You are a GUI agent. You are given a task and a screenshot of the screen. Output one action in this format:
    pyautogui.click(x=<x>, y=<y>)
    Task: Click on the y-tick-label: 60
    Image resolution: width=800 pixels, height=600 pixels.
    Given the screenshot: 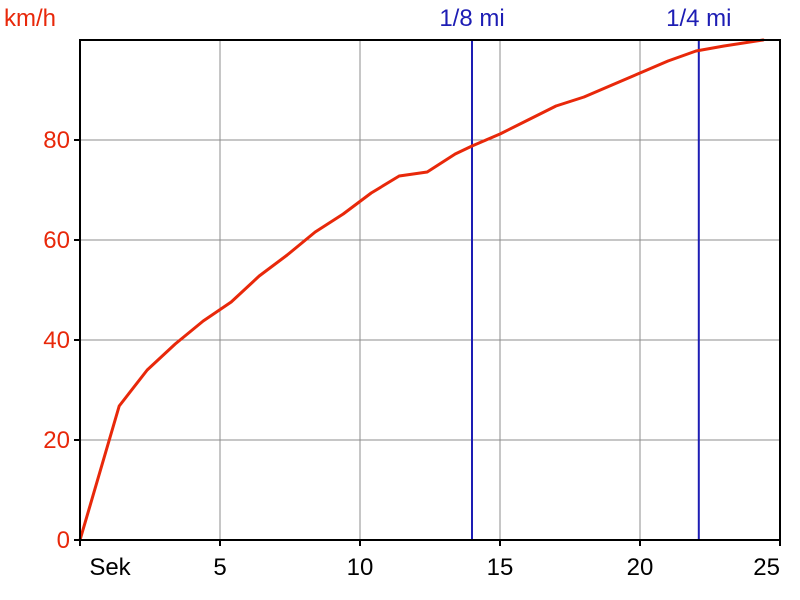 What is the action you would take?
    pyautogui.click(x=56, y=240)
    